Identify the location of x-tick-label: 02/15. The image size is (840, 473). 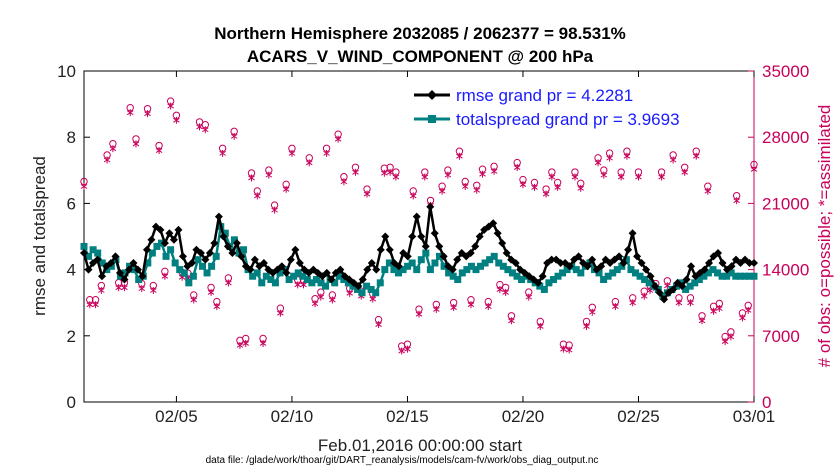
(407, 416).